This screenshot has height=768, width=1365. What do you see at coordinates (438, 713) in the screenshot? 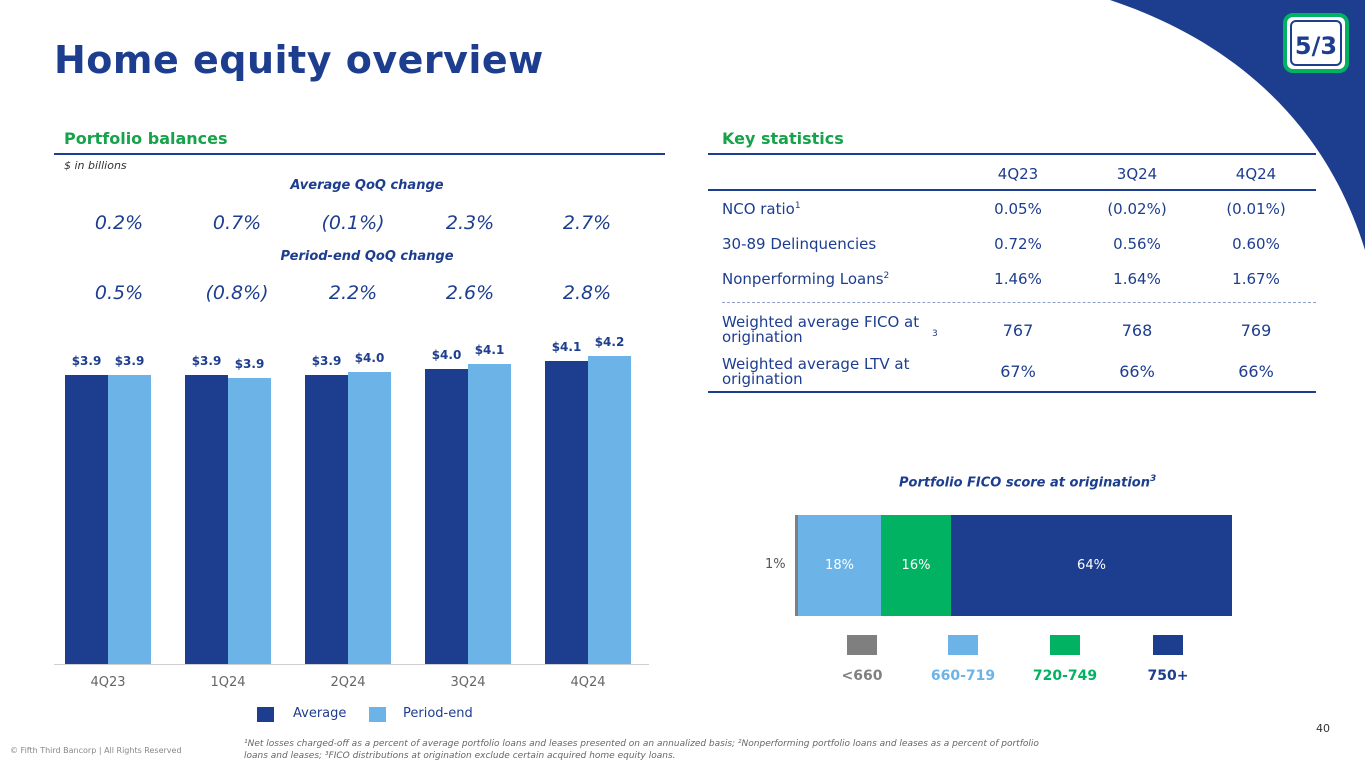
I see `legend-label-period-end: Period-end` at bounding box center [438, 713].